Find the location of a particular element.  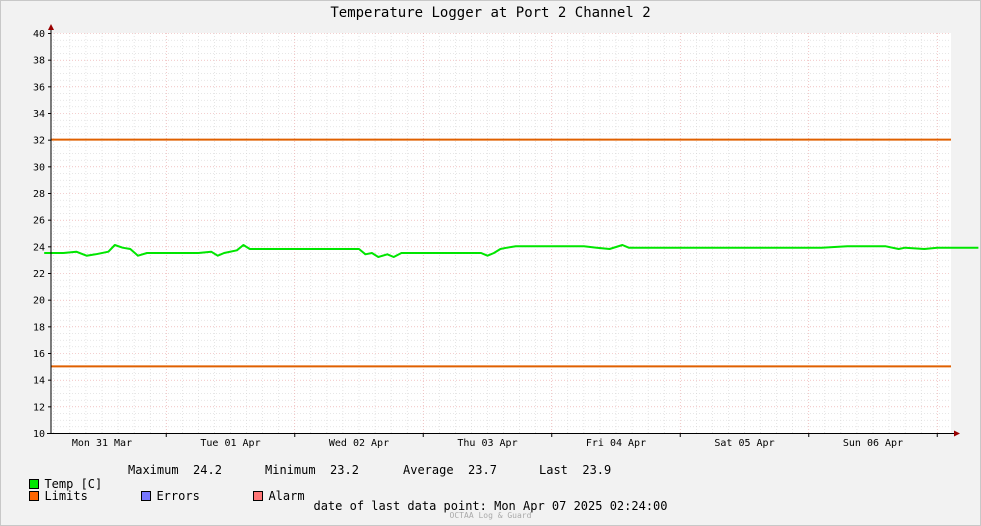

y-tick-label: 22 is located at coordinates (39, 274).